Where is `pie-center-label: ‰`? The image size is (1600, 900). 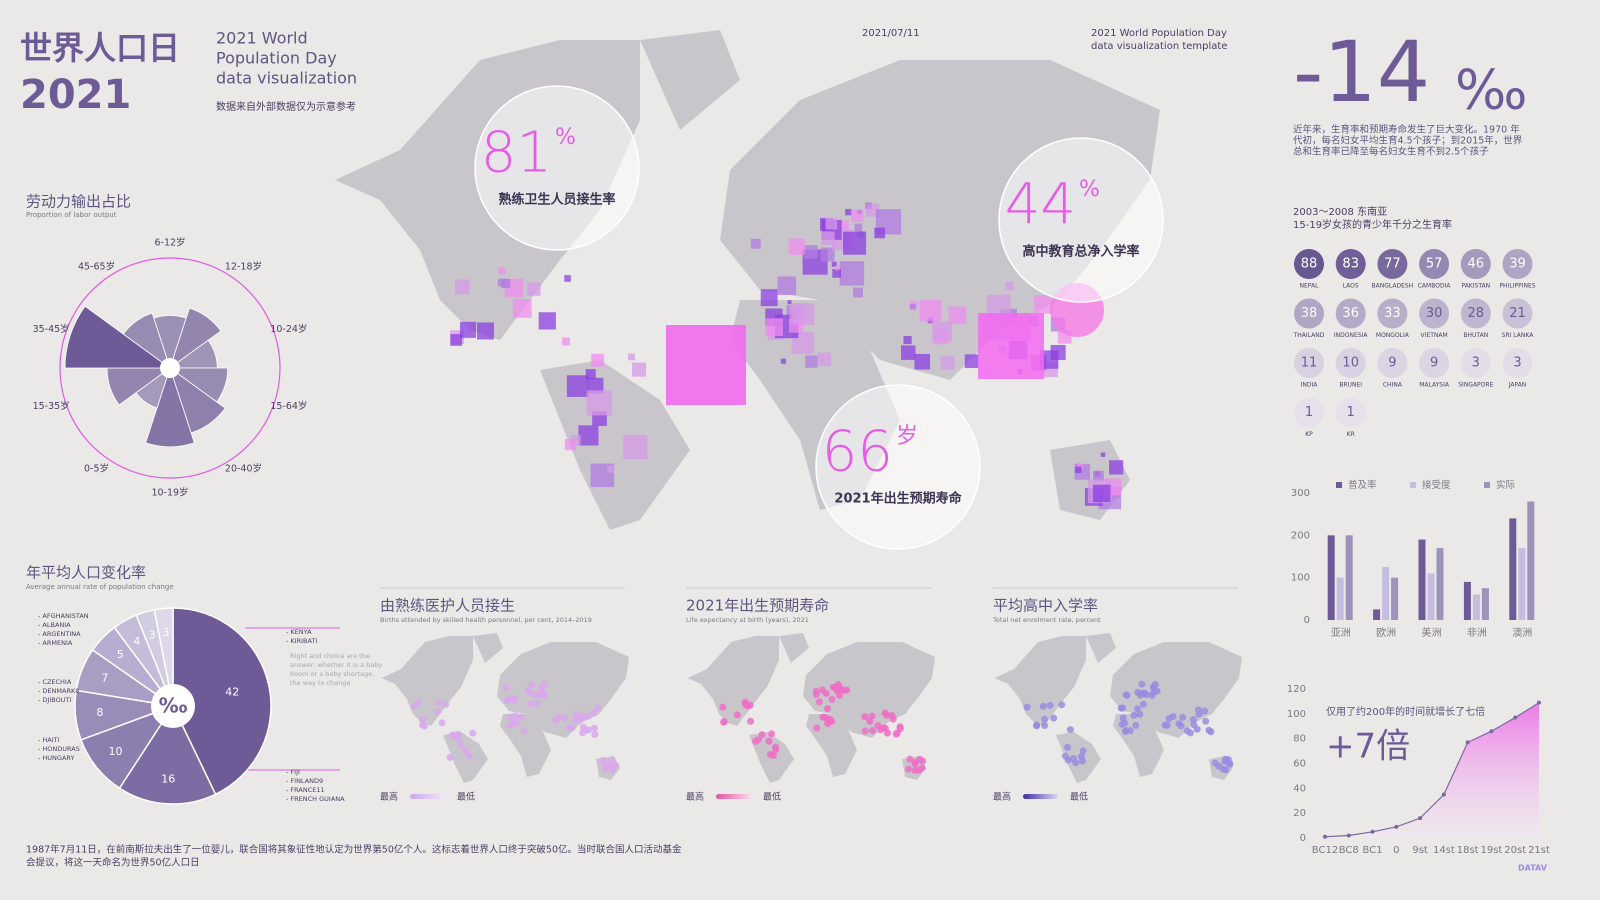 pie-center-label: ‰ is located at coordinates (173, 706).